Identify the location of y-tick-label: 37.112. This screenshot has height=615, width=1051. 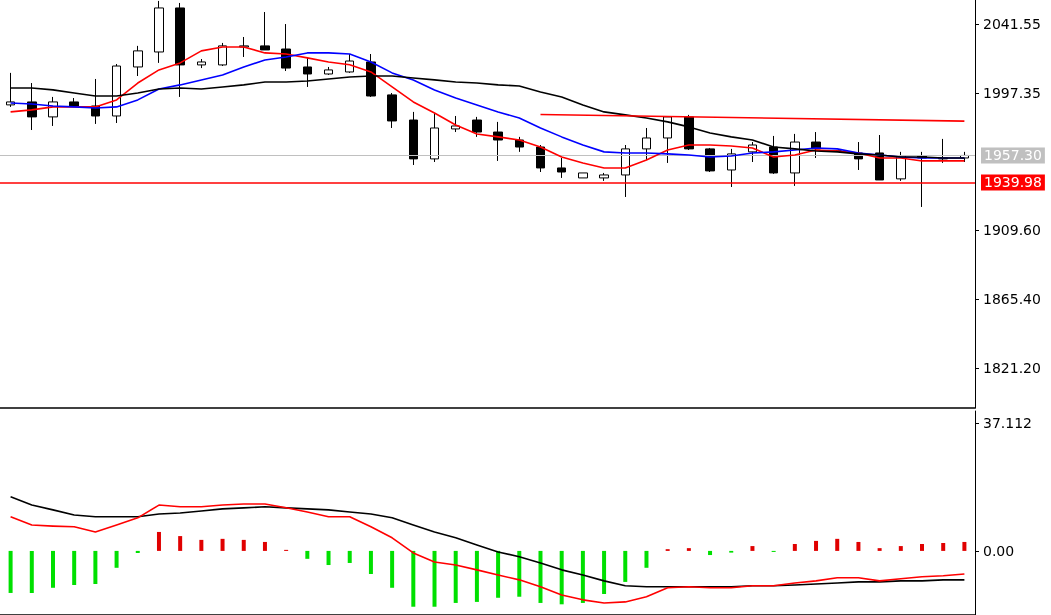
(1007, 423).